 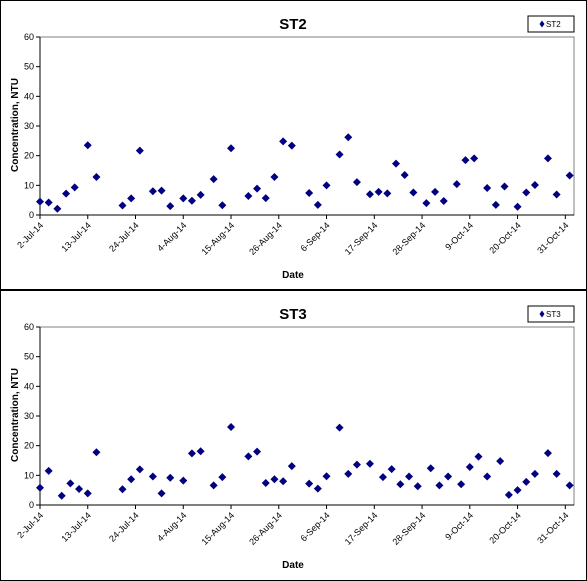 What do you see at coordinates (553, 314) in the screenshot?
I see `legend-label: ST3` at bounding box center [553, 314].